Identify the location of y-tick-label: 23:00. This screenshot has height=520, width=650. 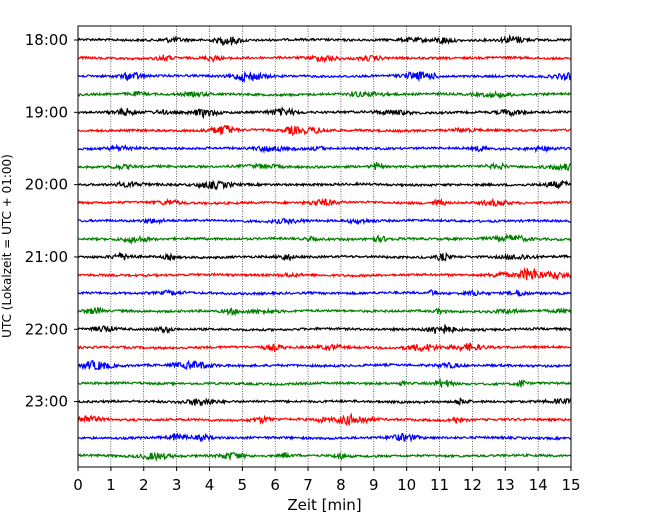
(46, 402).